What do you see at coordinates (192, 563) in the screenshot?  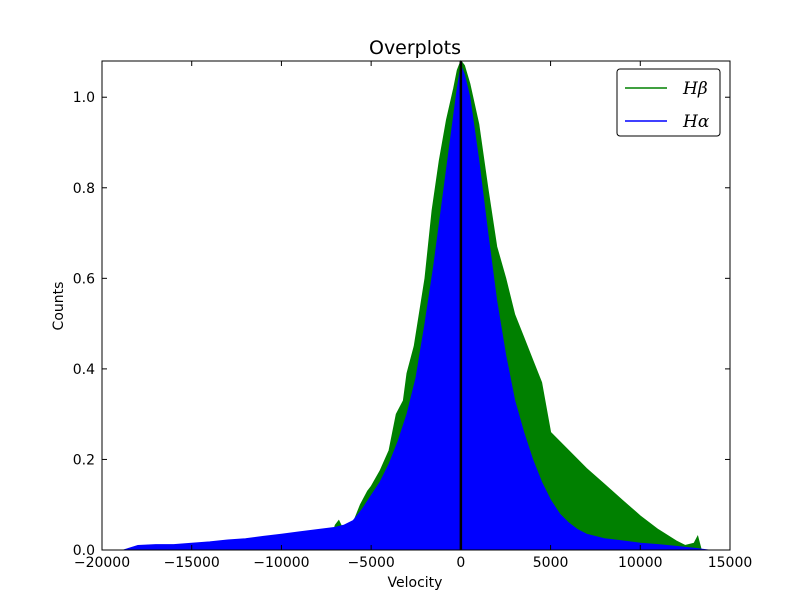 I see `x-tick-label: −15000` at bounding box center [192, 563].